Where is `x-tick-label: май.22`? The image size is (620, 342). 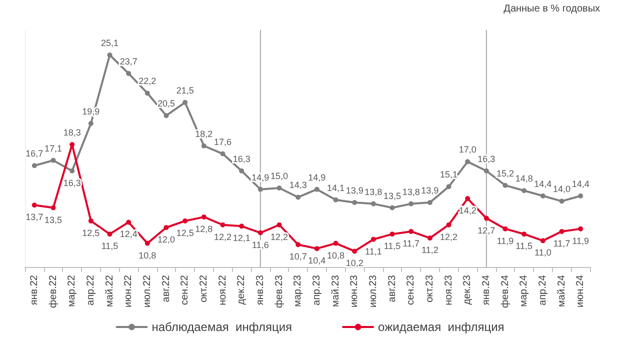 x-tick-label: май.22 is located at coordinates (110, 290).